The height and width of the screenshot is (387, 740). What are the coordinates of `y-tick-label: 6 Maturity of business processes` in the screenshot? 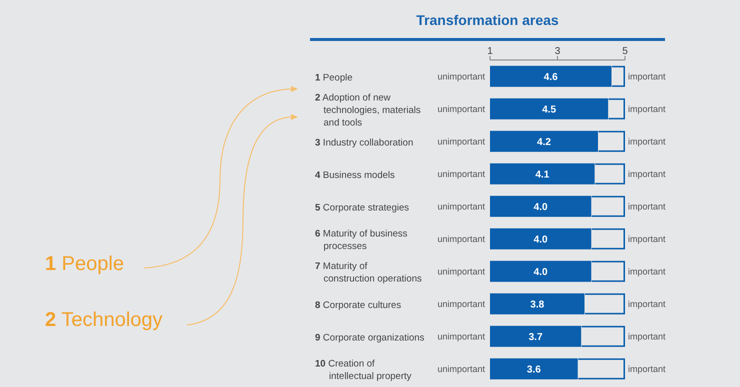 It's located at (361, 240).